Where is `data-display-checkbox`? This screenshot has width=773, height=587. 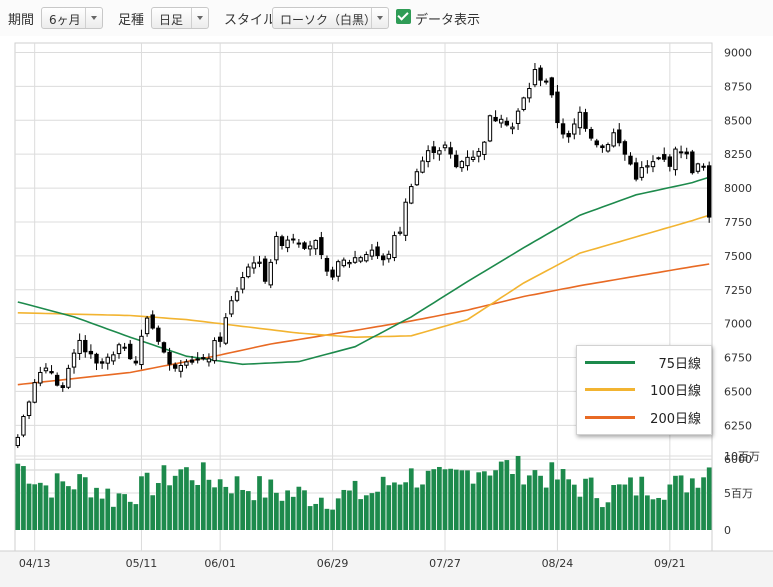
data-display-checkbox is located at coordinates (403, 16).